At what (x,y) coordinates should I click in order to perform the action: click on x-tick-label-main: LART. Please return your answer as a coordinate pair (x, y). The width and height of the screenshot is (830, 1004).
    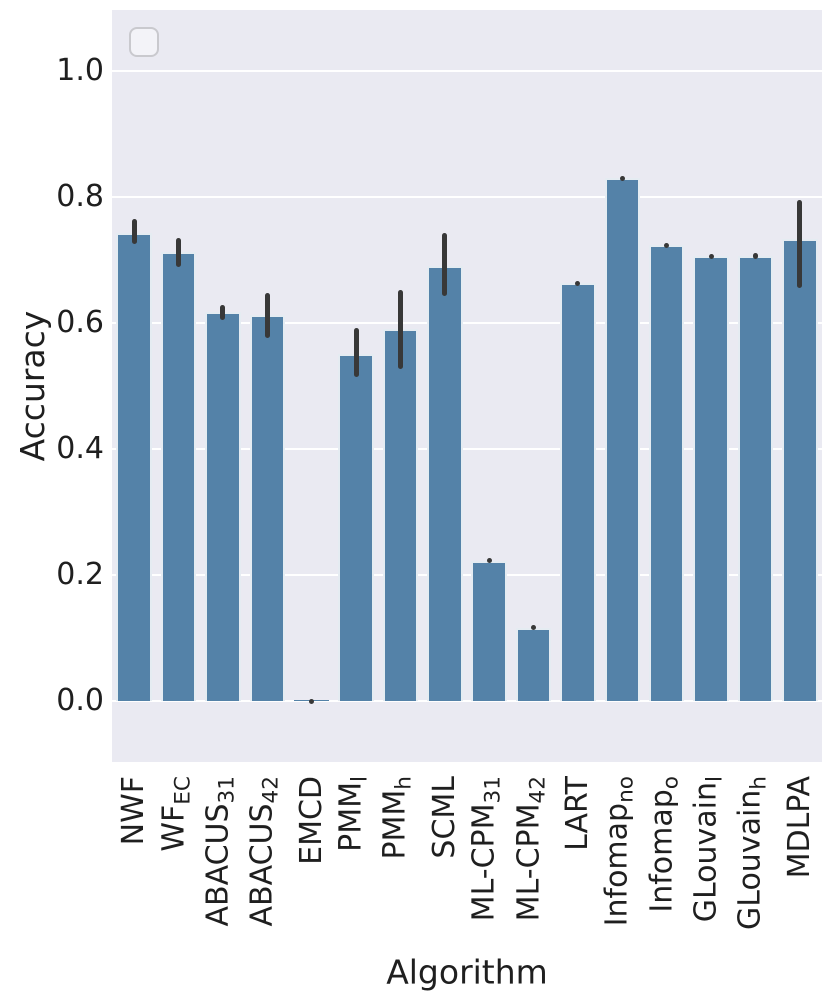
    Looking at the image, I should click on (577, 813).